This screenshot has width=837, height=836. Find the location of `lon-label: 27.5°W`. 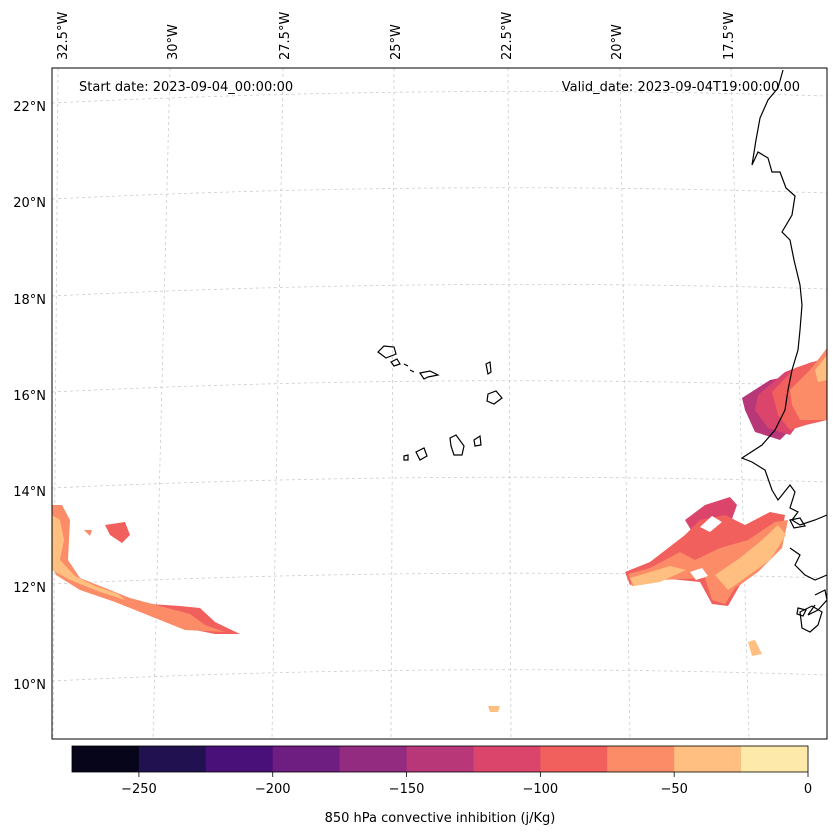

lon-label: 27.5°W is located at coordinates (285, 36).